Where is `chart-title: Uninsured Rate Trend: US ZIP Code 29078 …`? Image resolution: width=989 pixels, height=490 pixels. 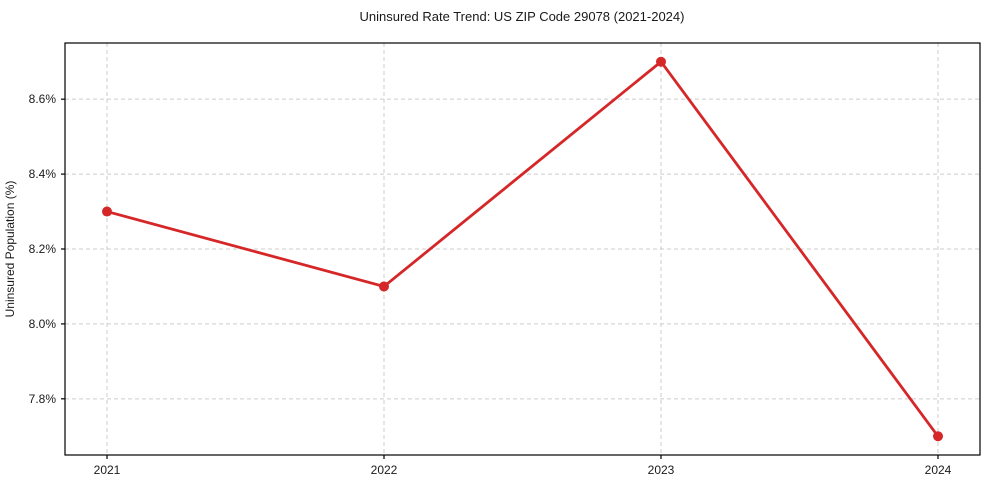
chart-title: Uninsured Rate Trend: US ZIP Code 29078 … is located at coordinates (522, 16).